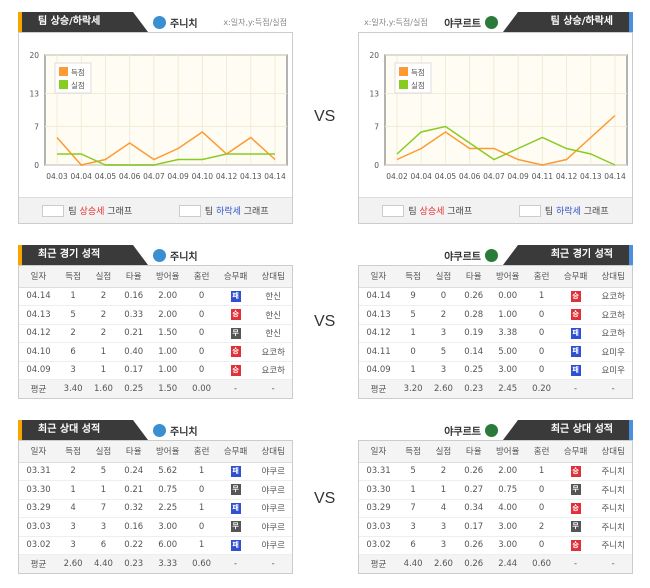 The image size is (650, 588). What do you see at coordinates (155, 210) in the screenshot?
I see `graph-toggle-bar: 팀 상승세 그래프 팀 하락세 그래프` at bounding box center [155, 210].